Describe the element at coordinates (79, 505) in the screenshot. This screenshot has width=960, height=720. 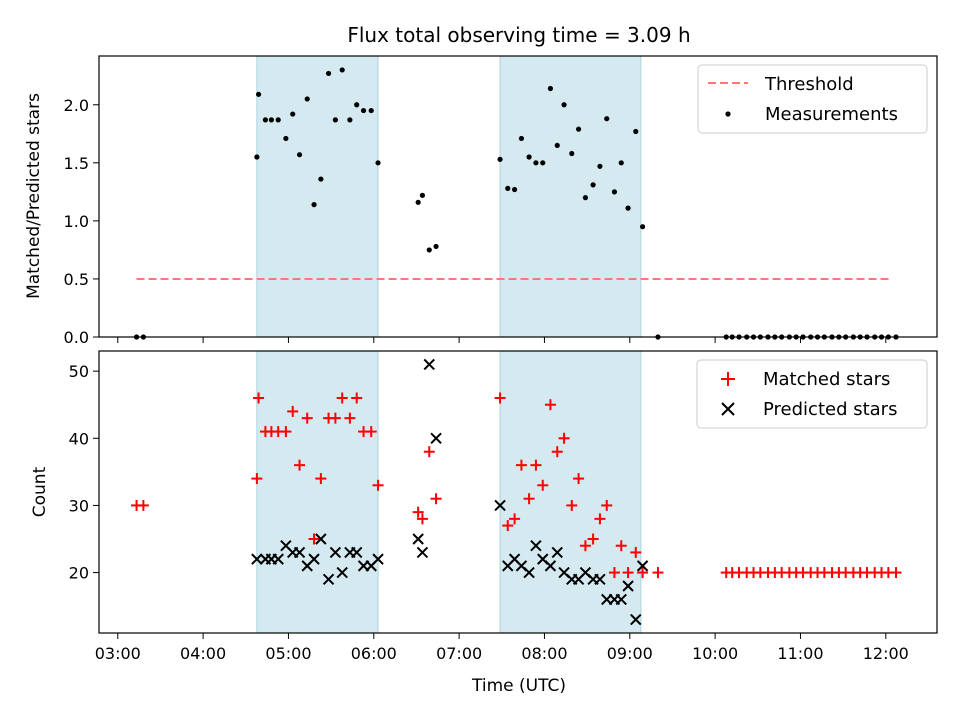
I see `y-tick-label: 30` at that location.